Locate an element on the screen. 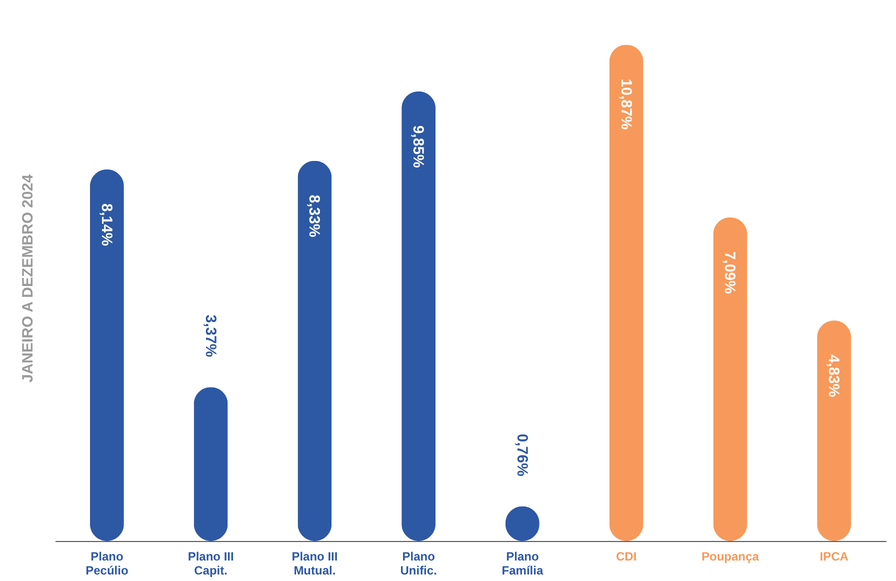  y-axis-title: JANEIRO A DEZEMBRO 2024 is located at coordinates (28, 278).